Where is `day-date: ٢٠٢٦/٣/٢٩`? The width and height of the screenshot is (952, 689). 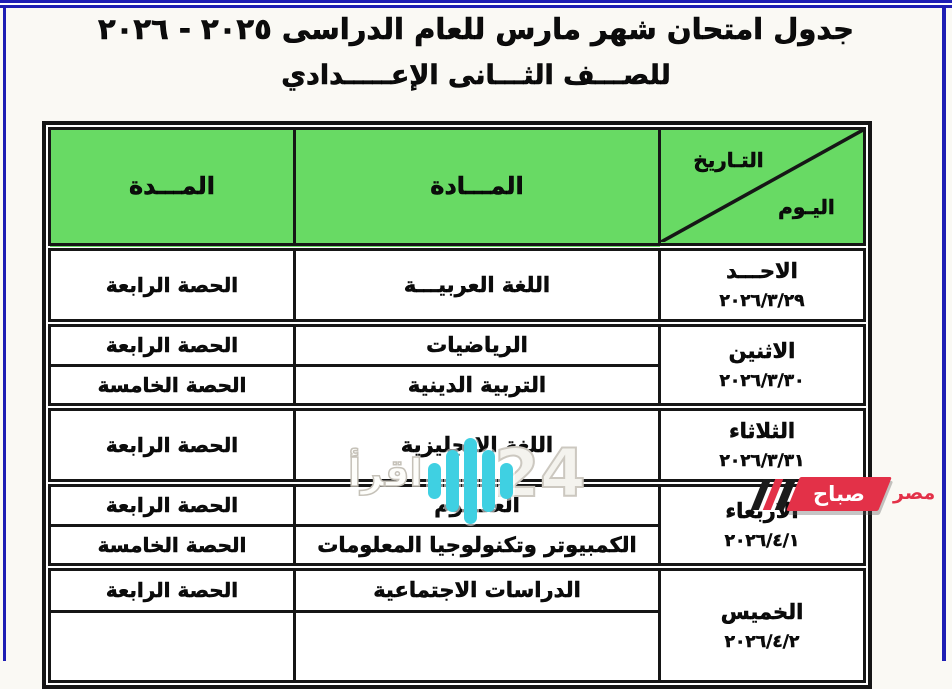
day-date: ٢٠٢٦/٣/٢٩ is located at coordinates (762, 301).